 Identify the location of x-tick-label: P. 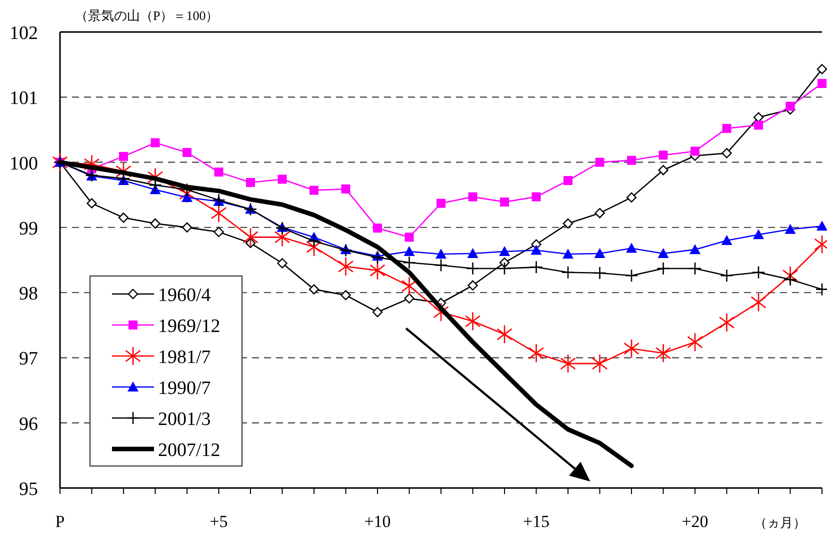
(60, 521).